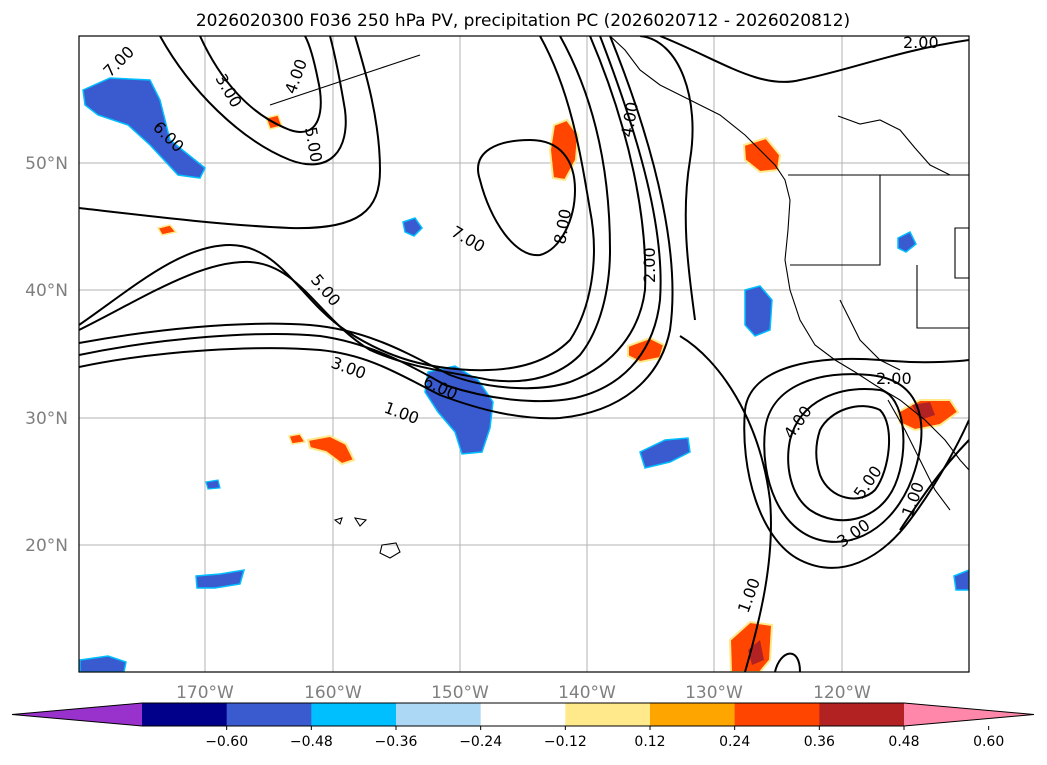 This screenshot has height=765, width=1047. What do you see at coordinates (565, 742) in the screenshot?
I see `colorbar-tick-label: −0.12` at bounding box center [565, 742].